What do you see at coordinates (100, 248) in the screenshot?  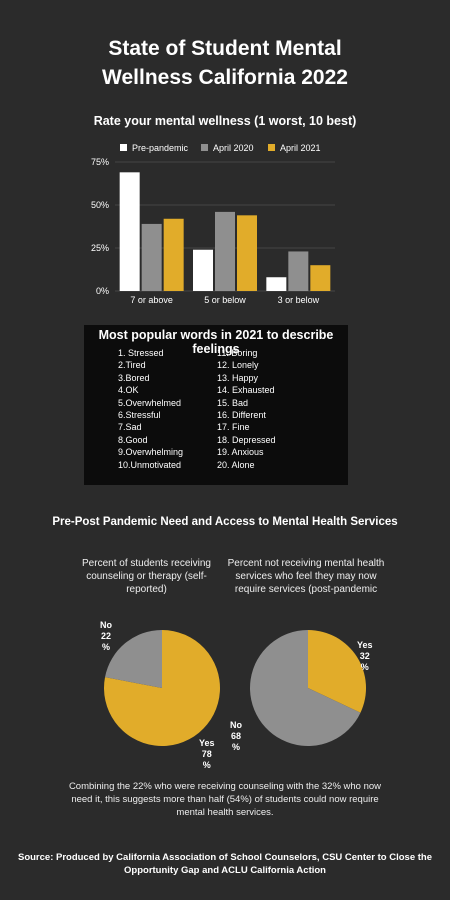 I see `y-tick-label-1: 25%` at bounding box center [100, 248].